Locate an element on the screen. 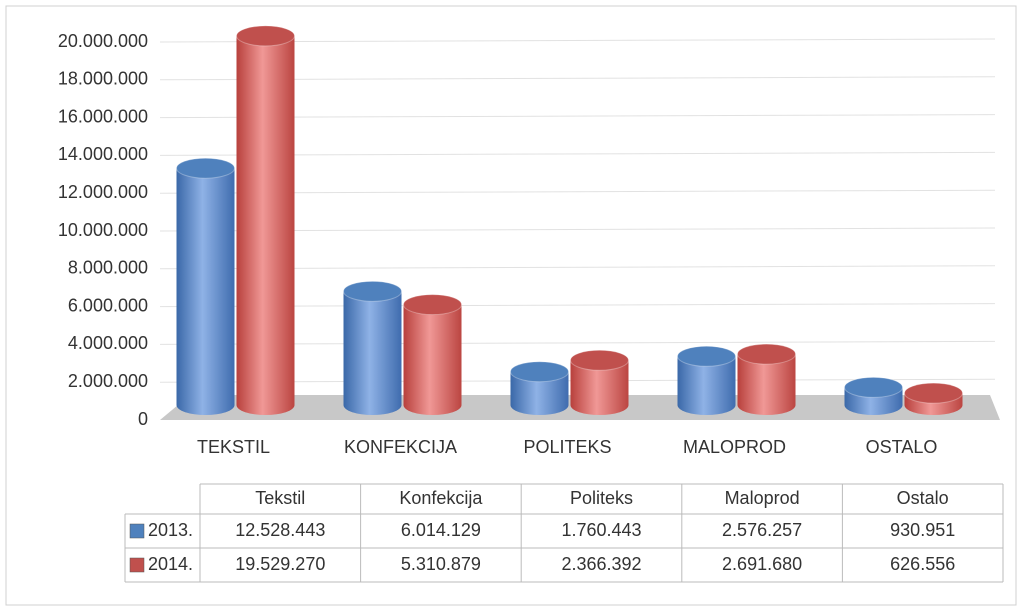 This screenshot has height=611, width=1022. y-tick-label: 4.000.000 is located at coordinates (108, 343).